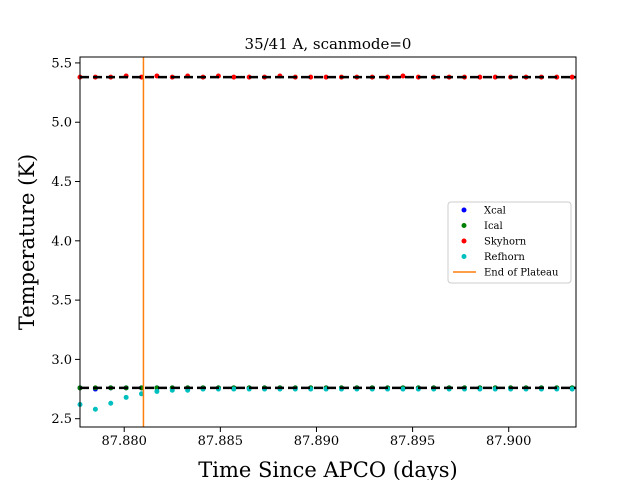 The width and height of the screenshot is (640, 480). Describe the element at coordinates (327, 469) in the screenshot. I see `x-axis-label: Time Since APCO (days)` at that location.